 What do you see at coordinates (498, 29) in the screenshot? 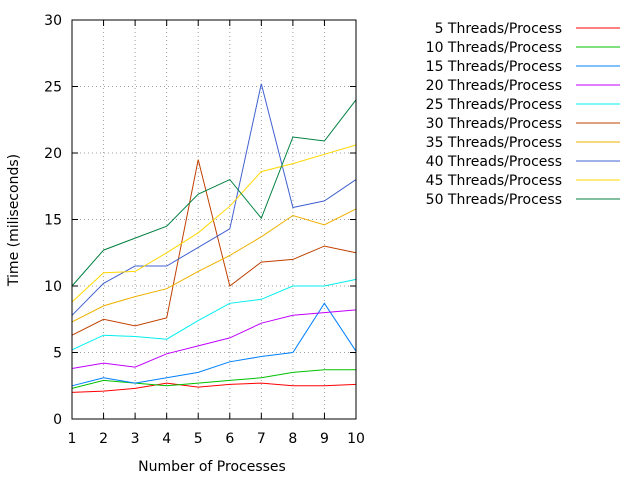
I see `legend-label: 5 Threads/Process` at bounding box center [498, 29].